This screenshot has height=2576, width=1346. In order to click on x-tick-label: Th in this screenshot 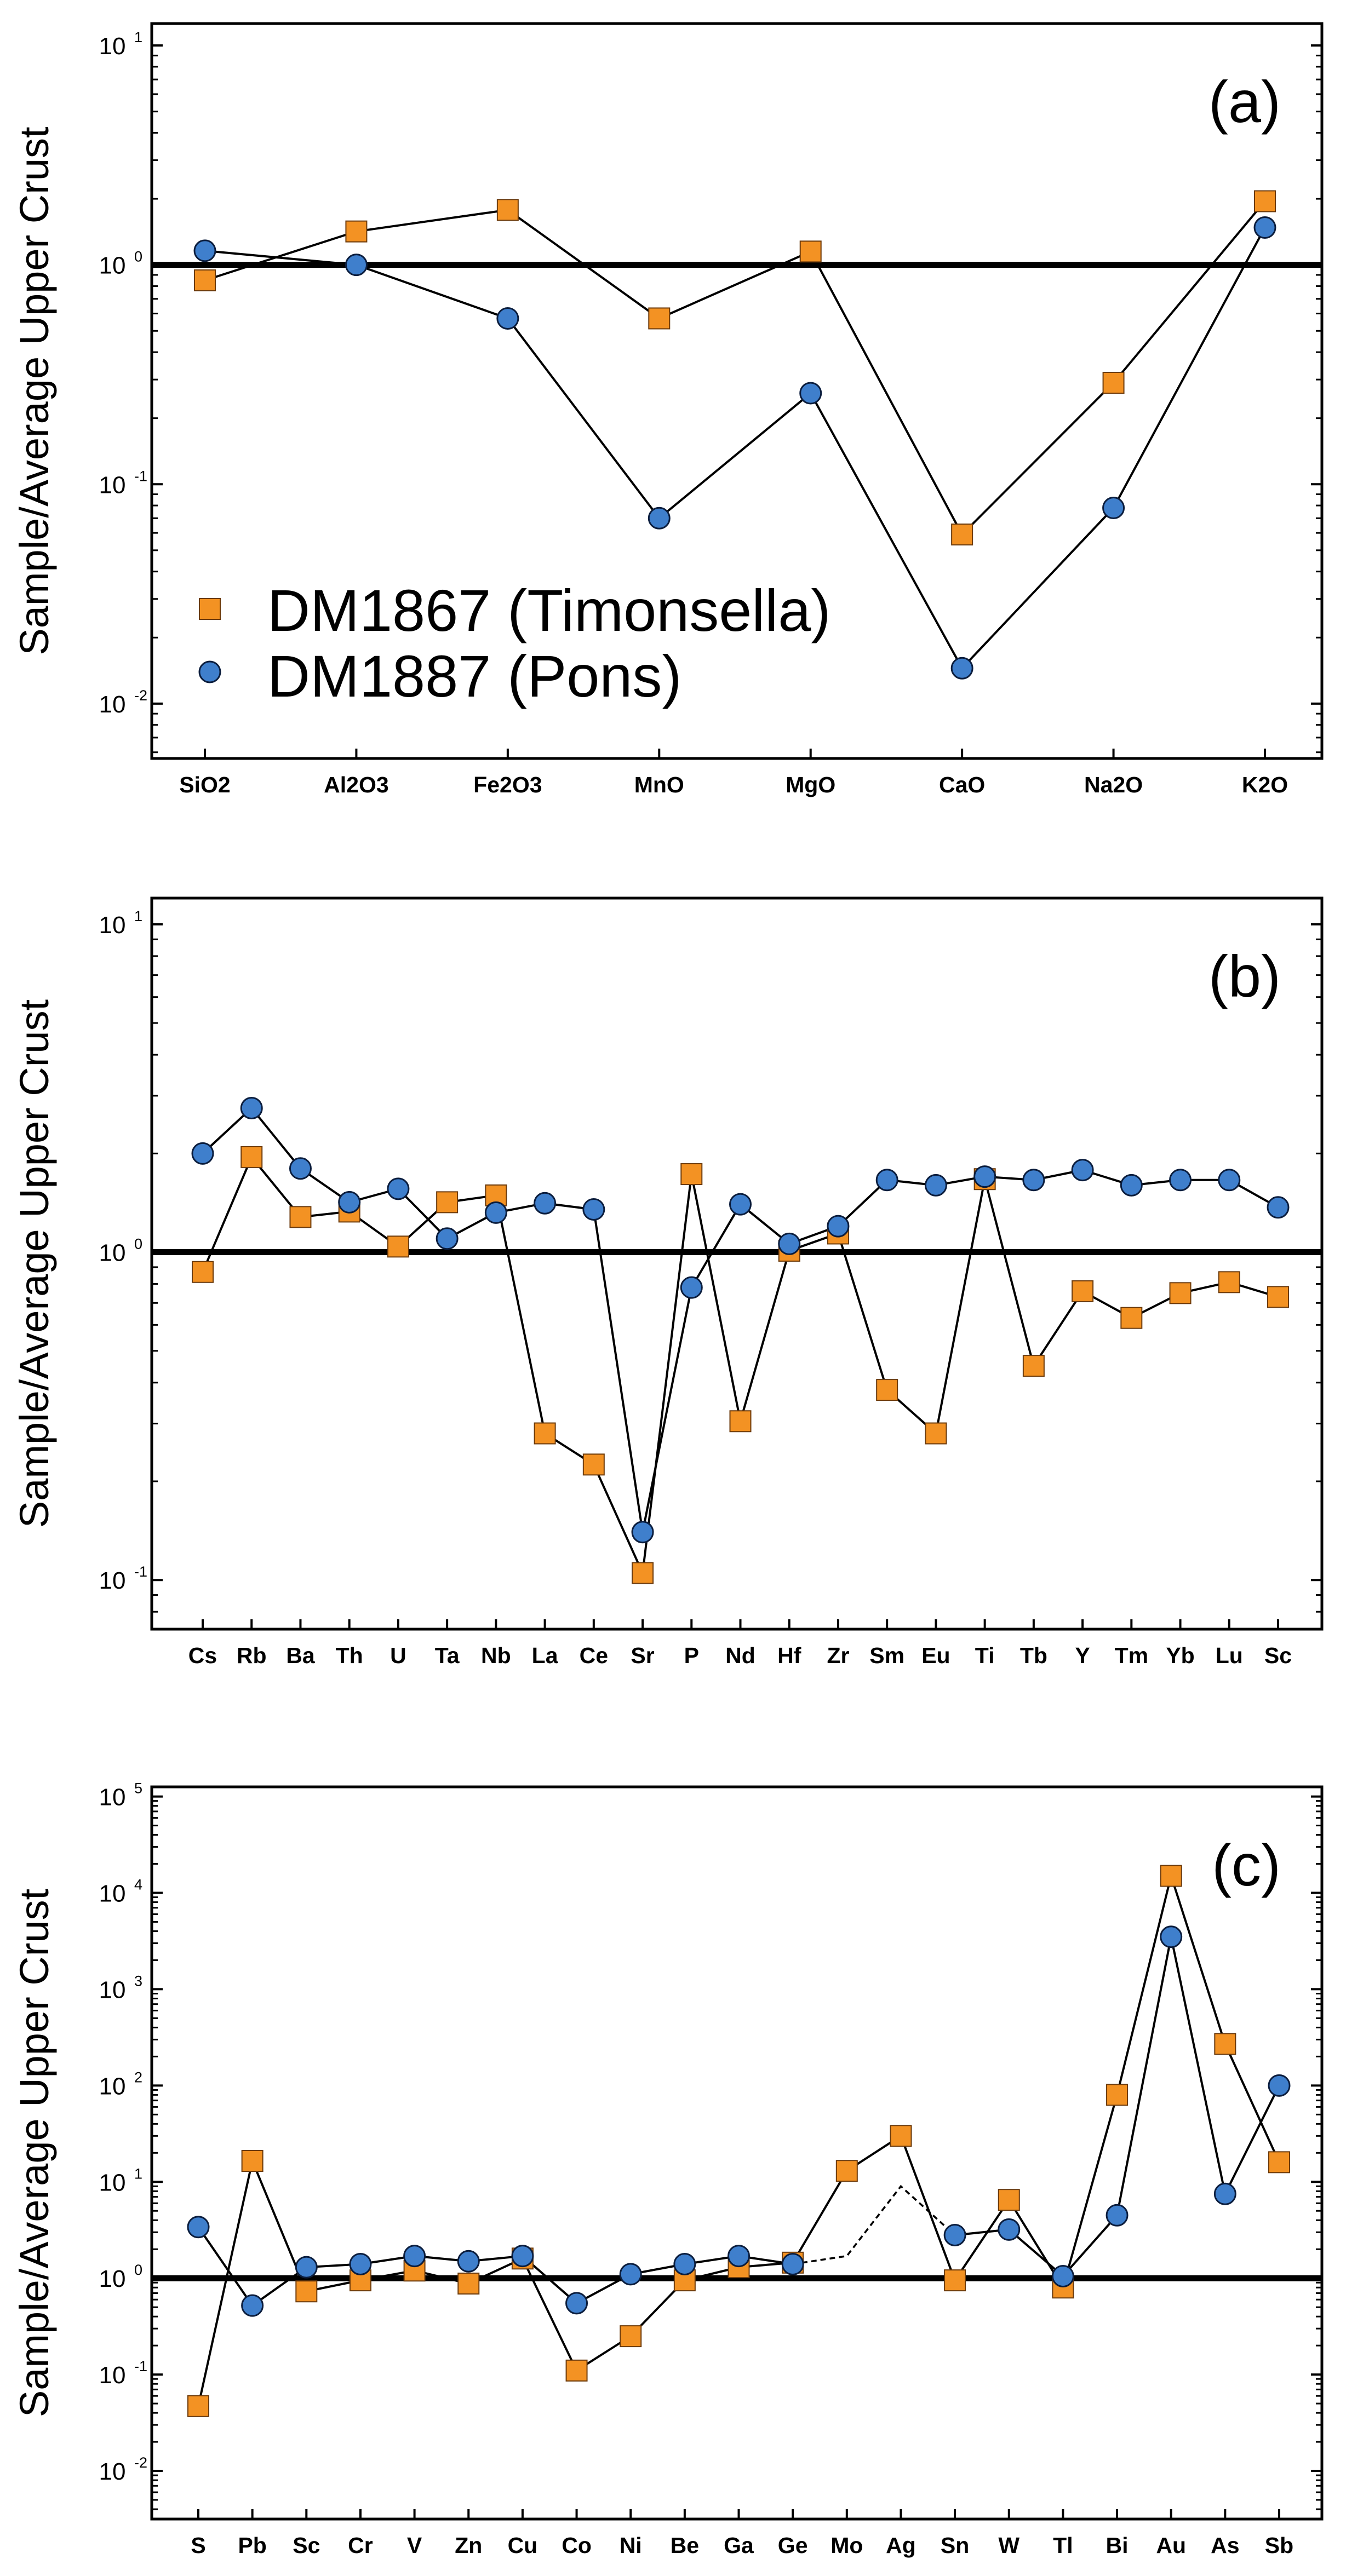, I will do `click(349, 1655)`.